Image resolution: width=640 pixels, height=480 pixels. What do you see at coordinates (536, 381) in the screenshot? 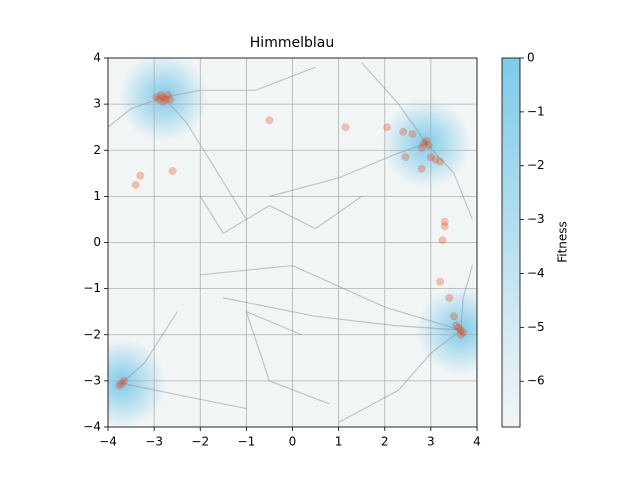
I see `colorbar-tick-label: −6` at bounding box center [536, 381].